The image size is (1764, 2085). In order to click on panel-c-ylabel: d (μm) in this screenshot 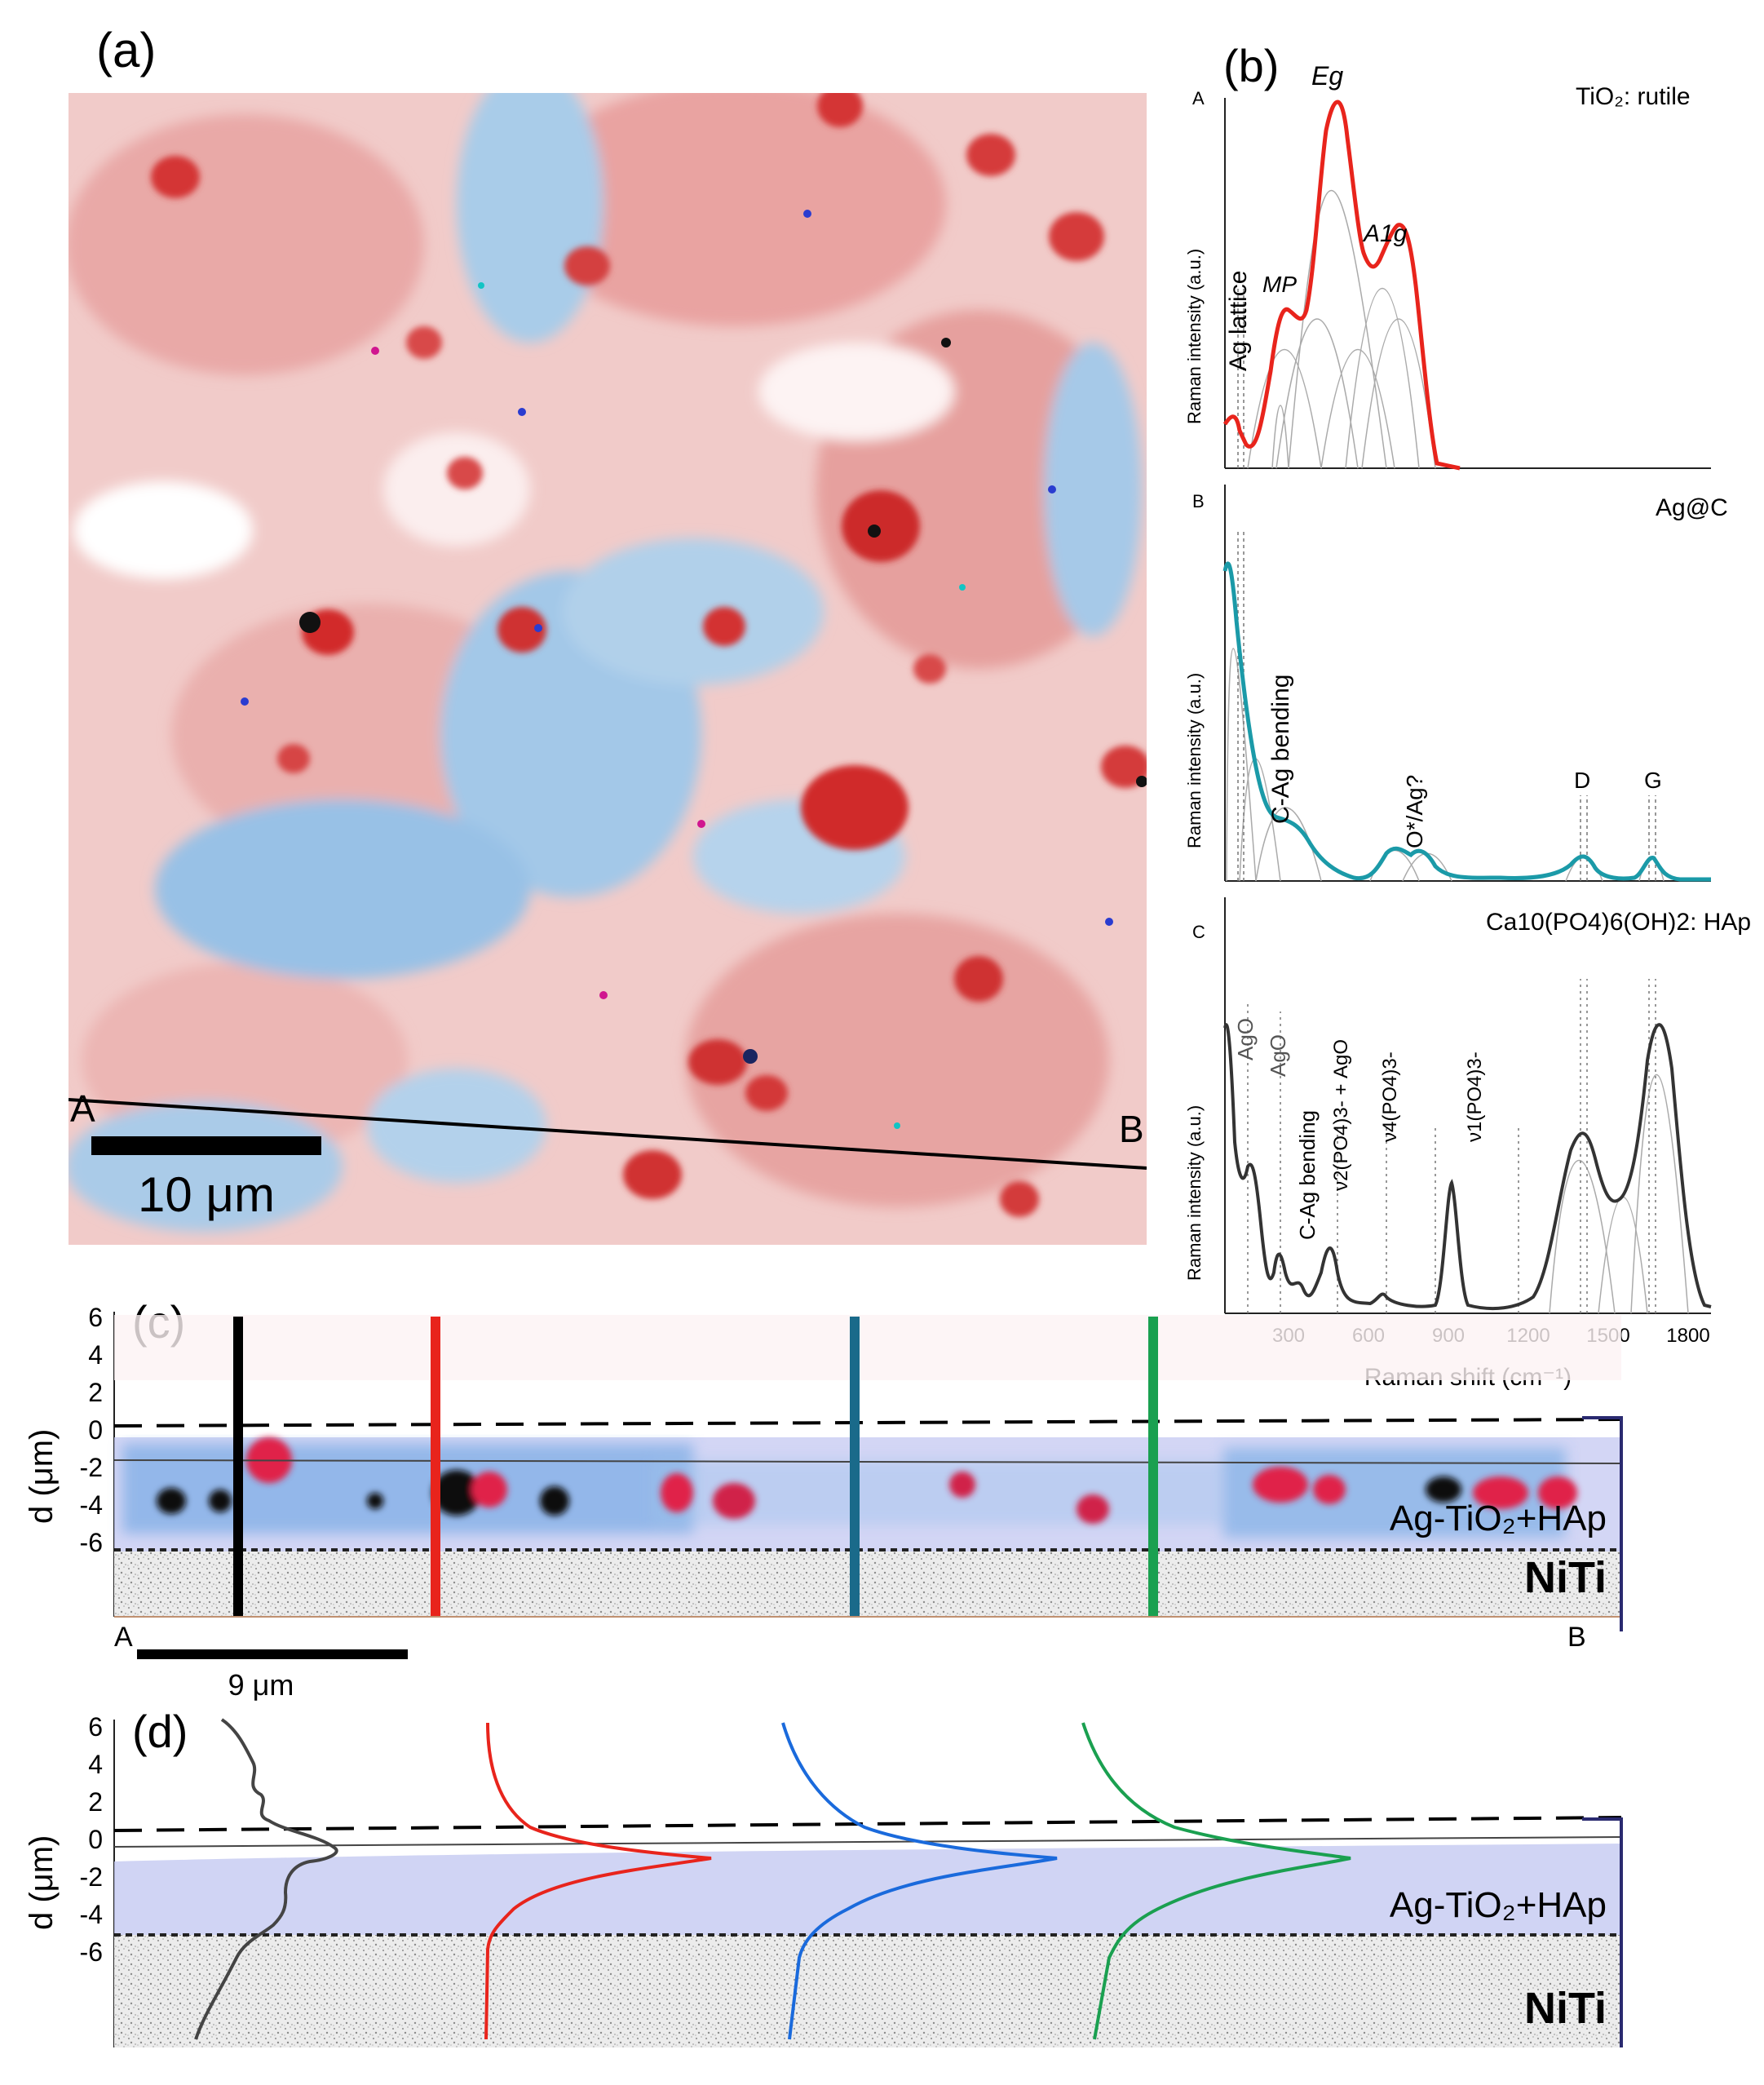, I will do `click(42, 1476)`.